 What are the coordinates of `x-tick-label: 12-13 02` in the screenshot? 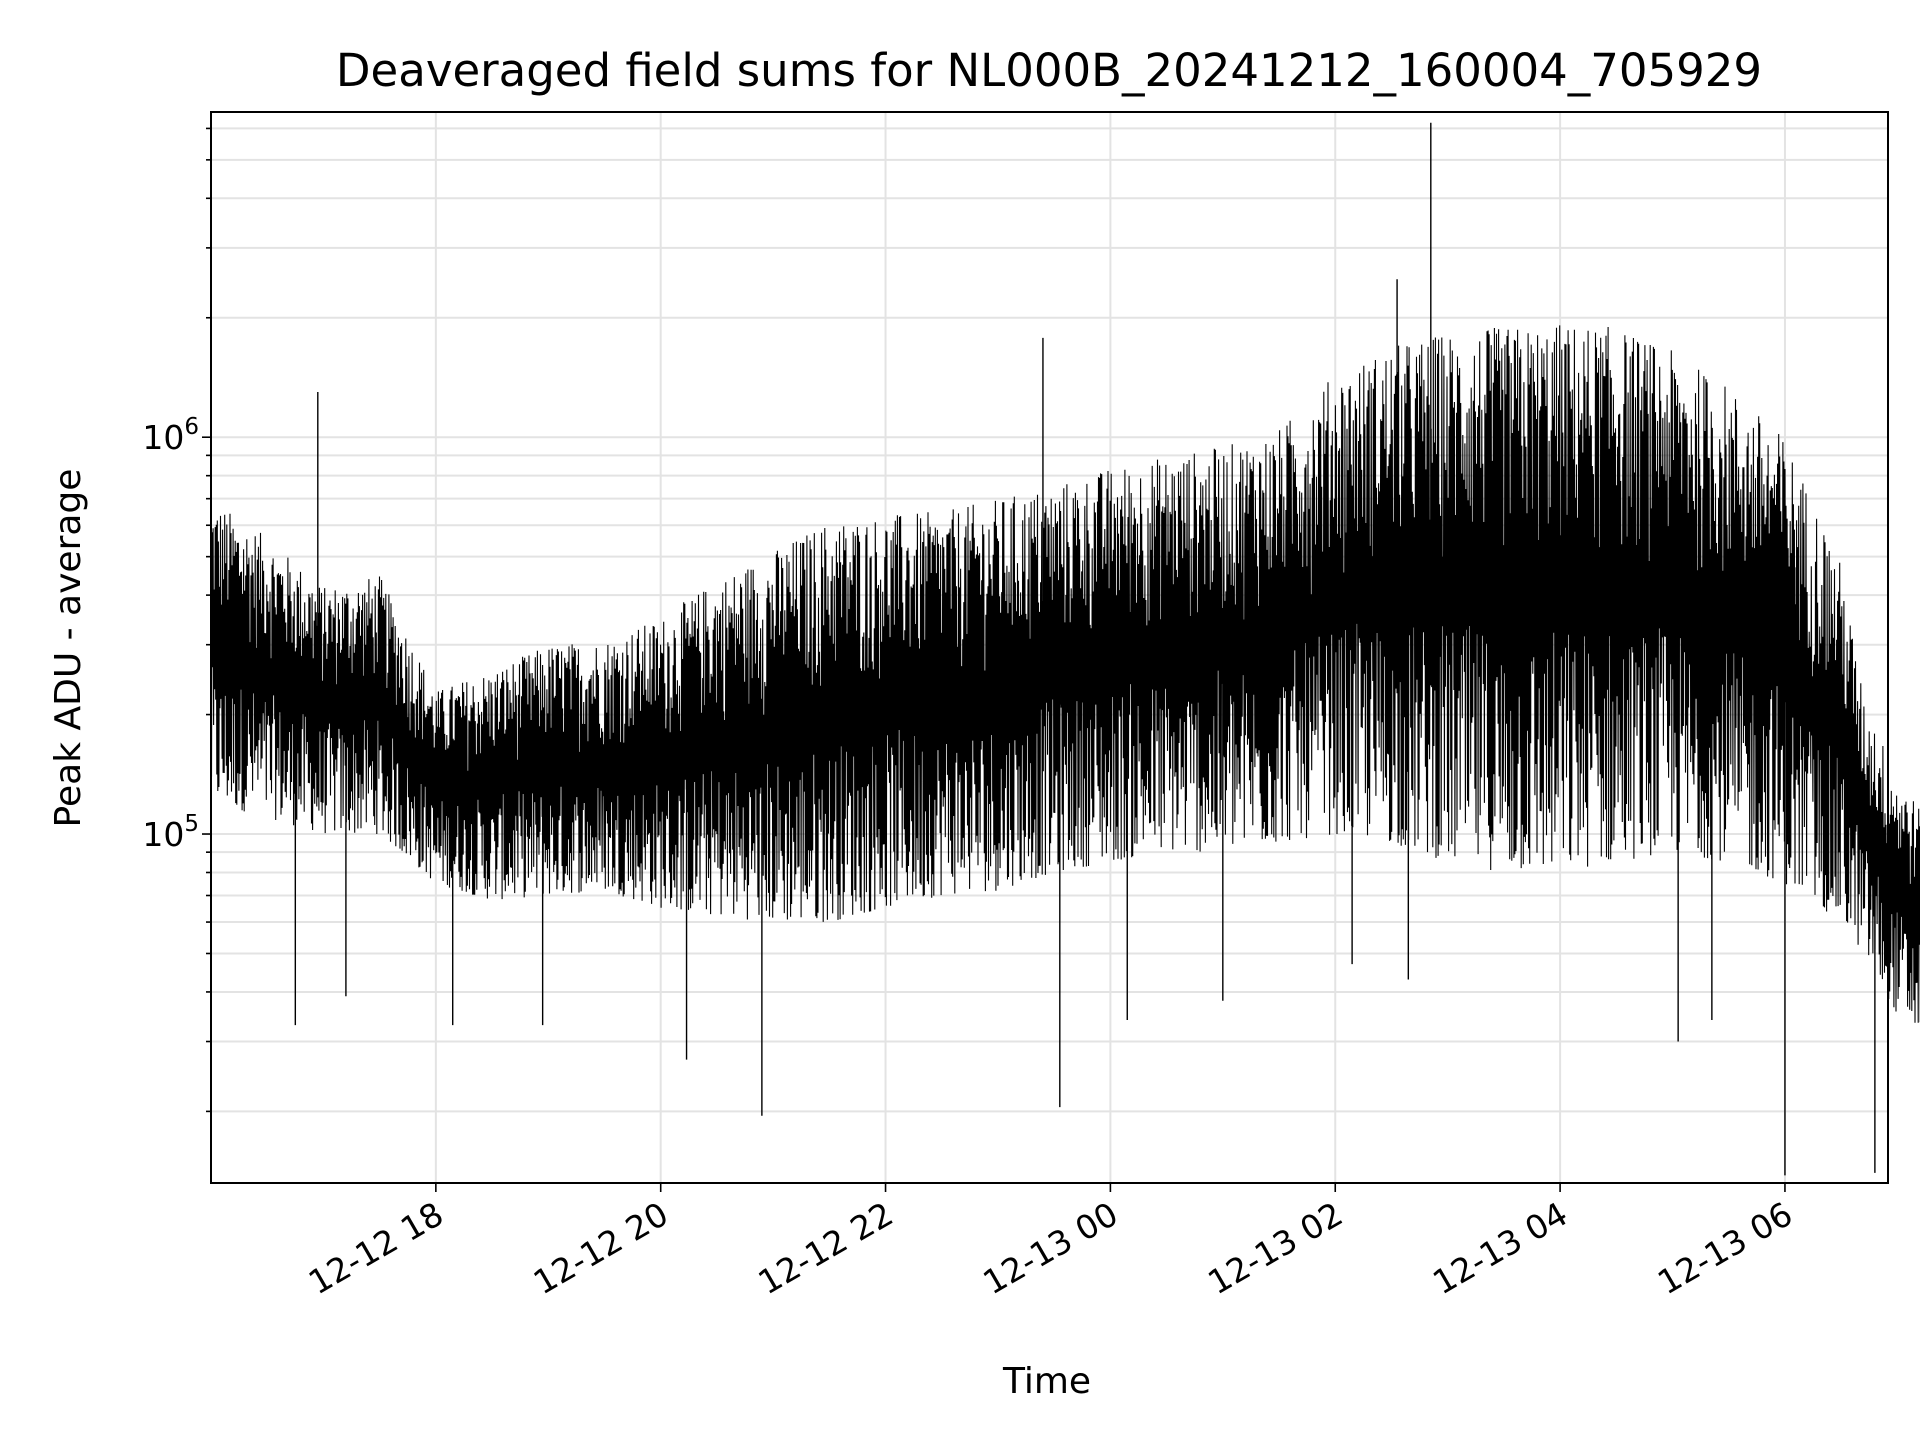 It's located at (1275, 1248).